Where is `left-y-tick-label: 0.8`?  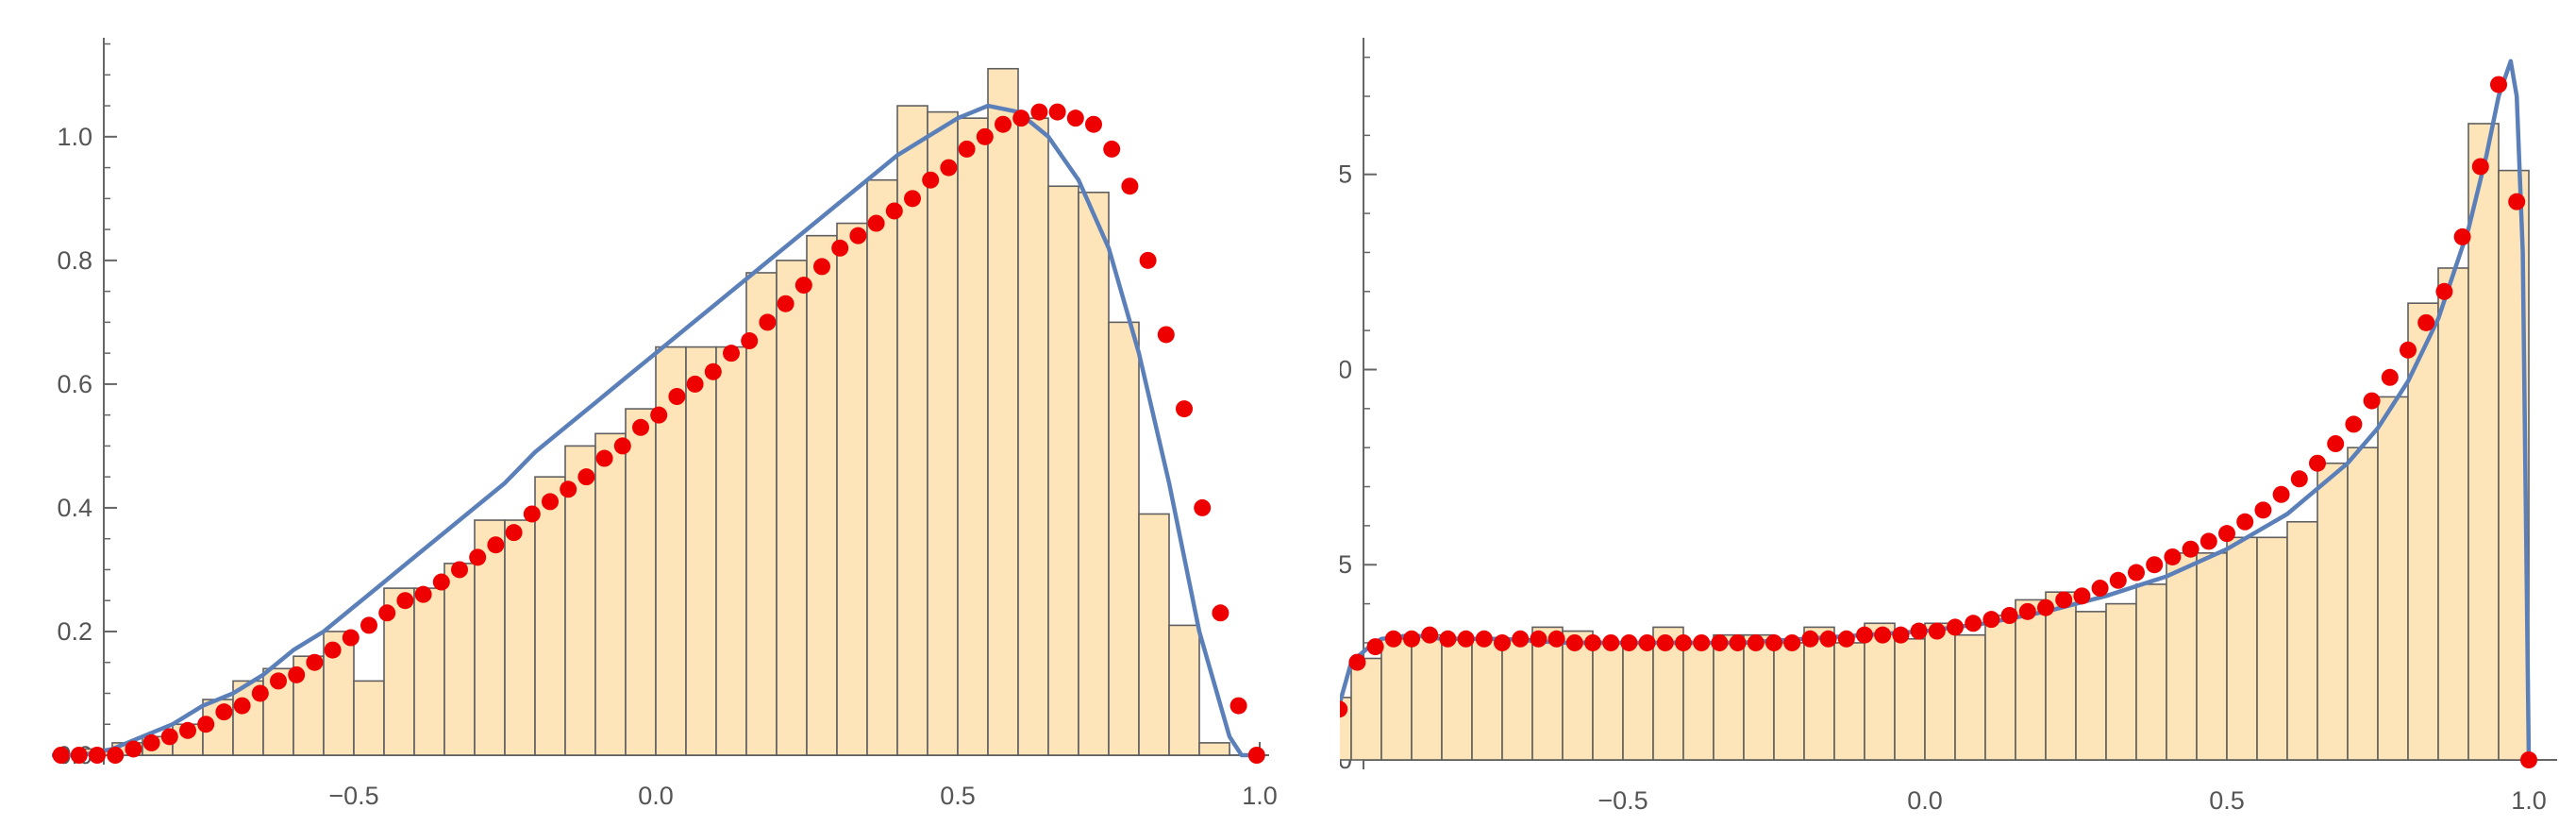
left-y-tick-label: 0.8 is located at coordinates (74, 260).